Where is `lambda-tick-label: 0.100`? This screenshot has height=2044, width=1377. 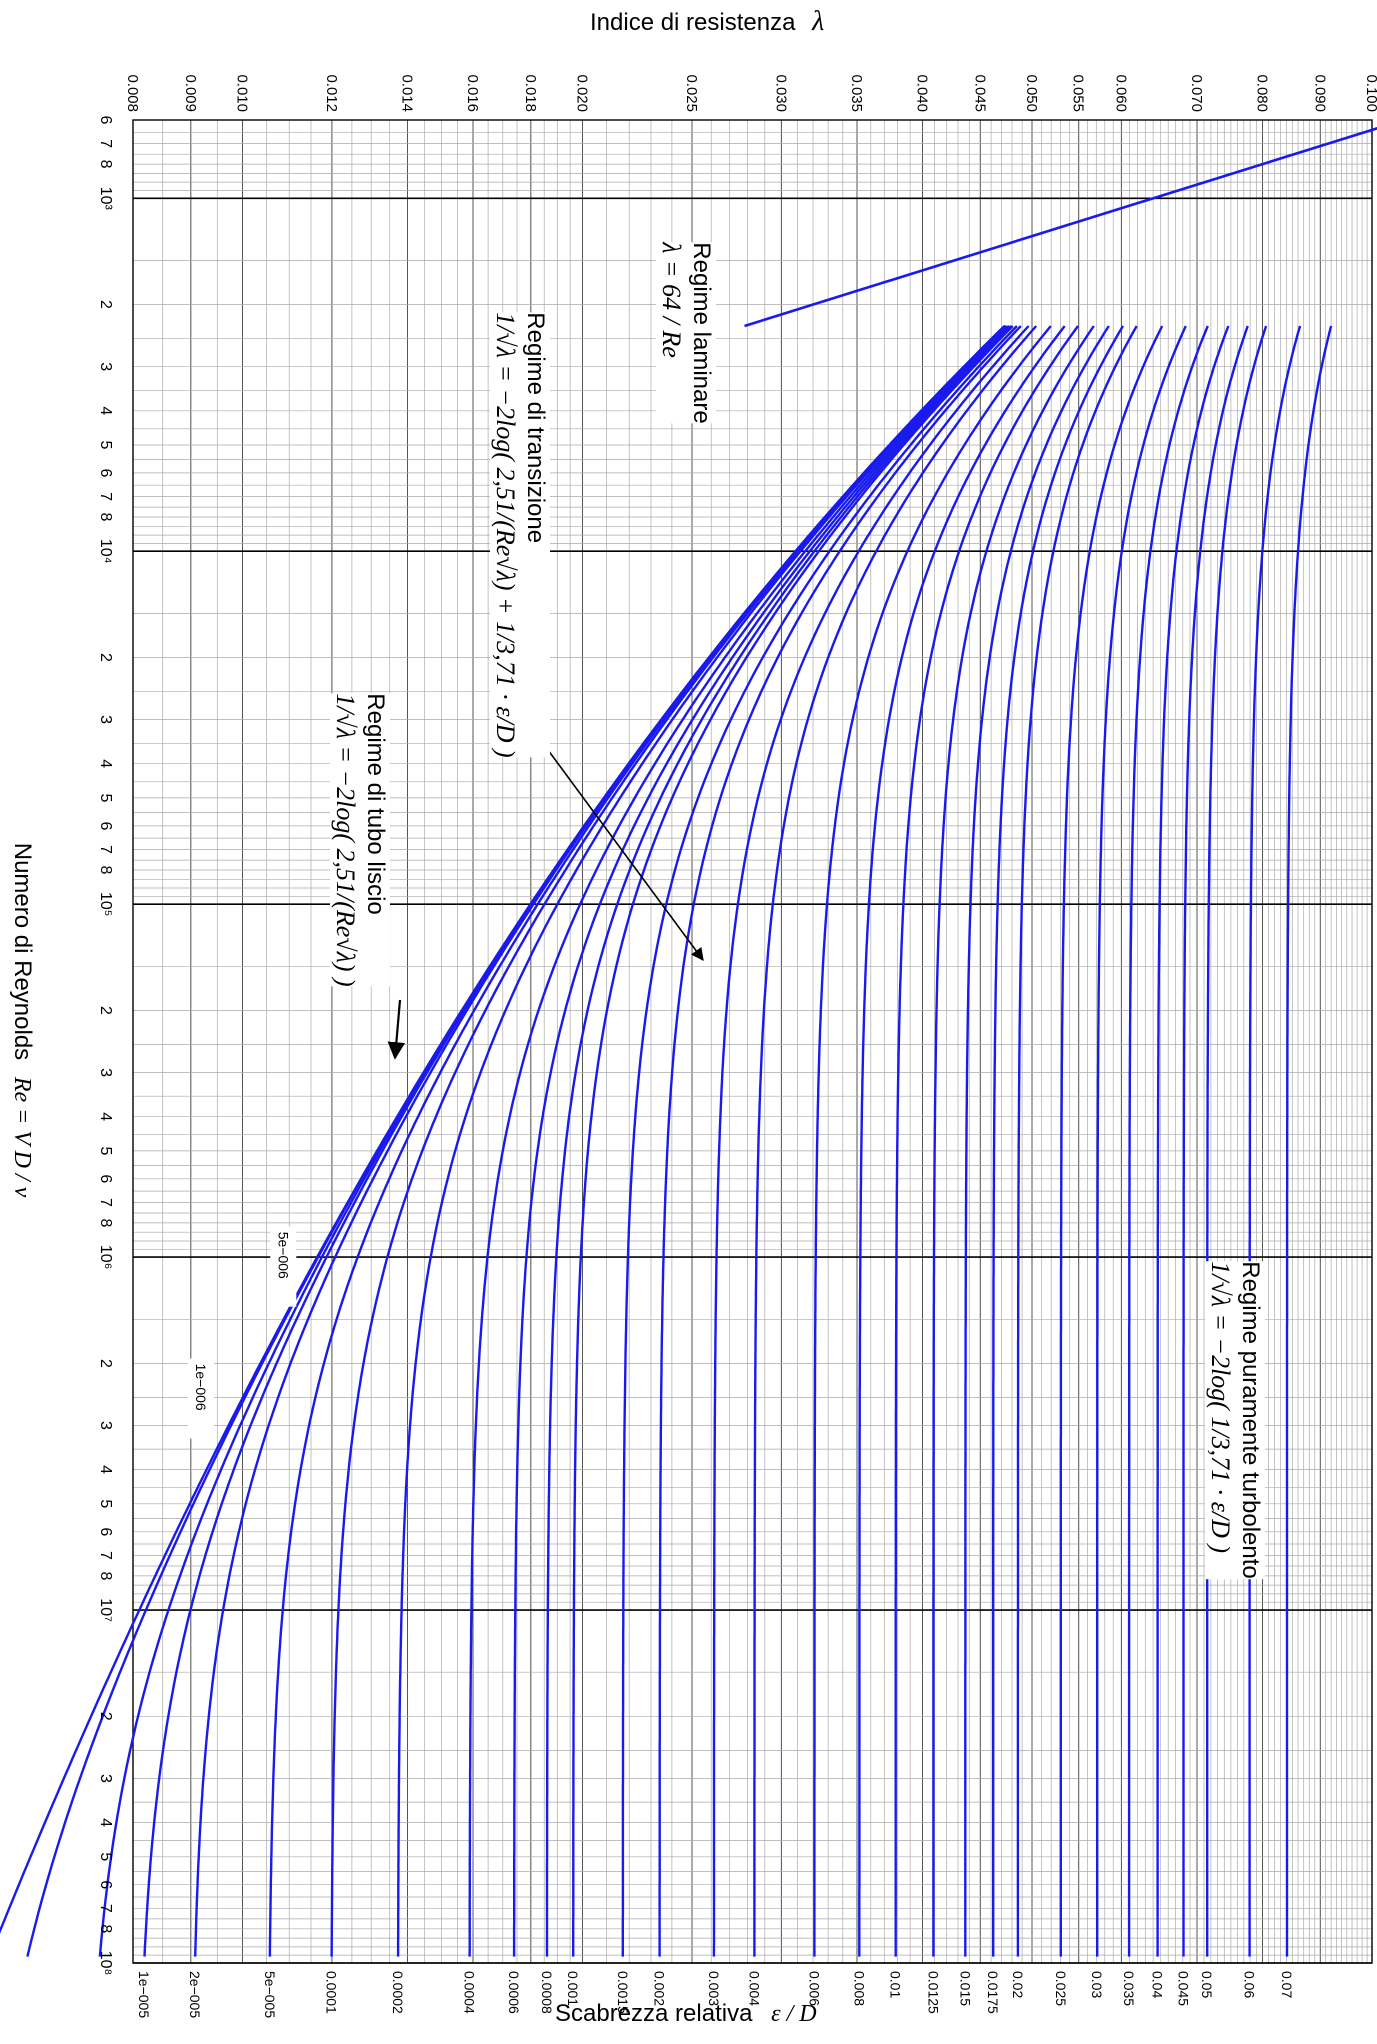
lambda-tick-label: 0.100 is located at coordinates (1370, 93).